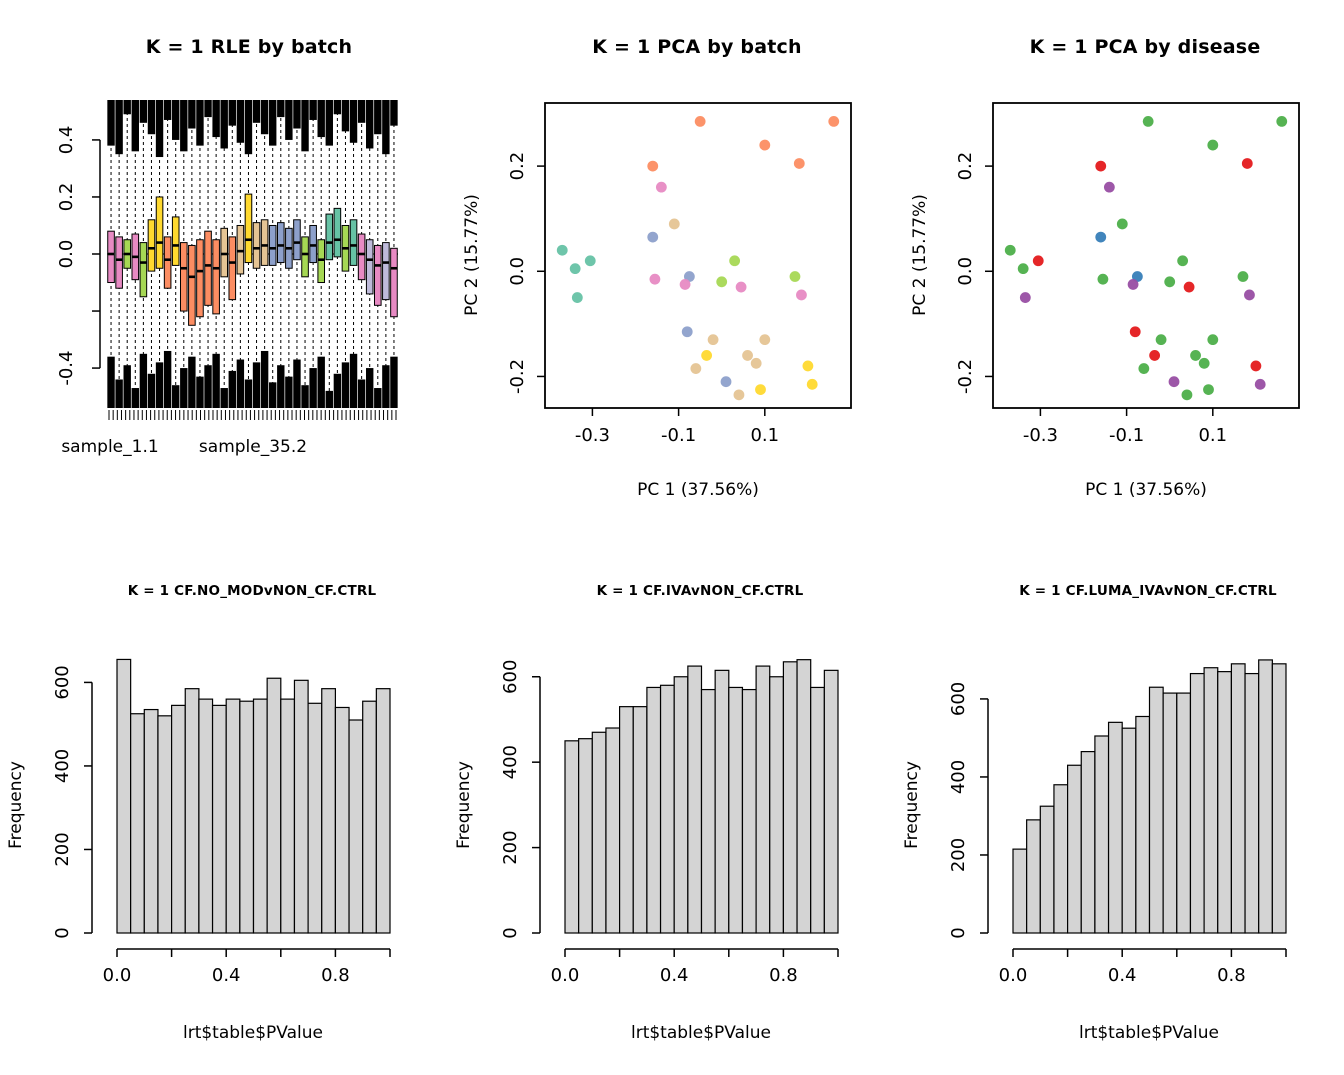 The image size is (1344, 1075). I want to click on pca-batch-scatter-chart: -0.3 -0.1 0.1 -0.2 0.0 0.2, so click(679, 274).